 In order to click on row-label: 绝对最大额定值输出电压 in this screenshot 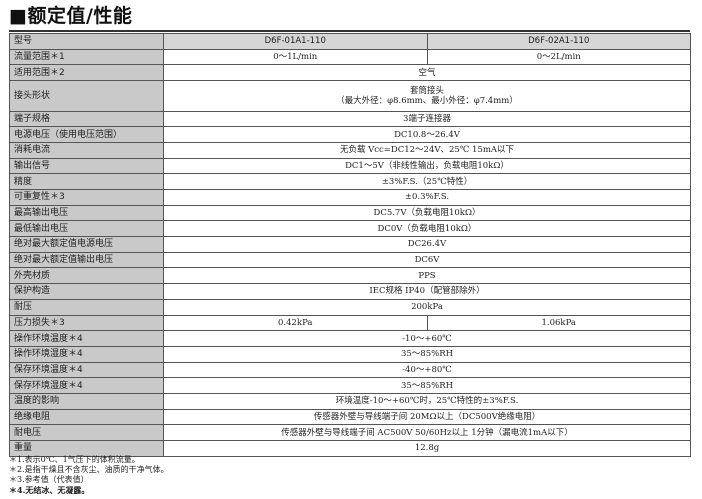, I will do `click(86, 260)`.